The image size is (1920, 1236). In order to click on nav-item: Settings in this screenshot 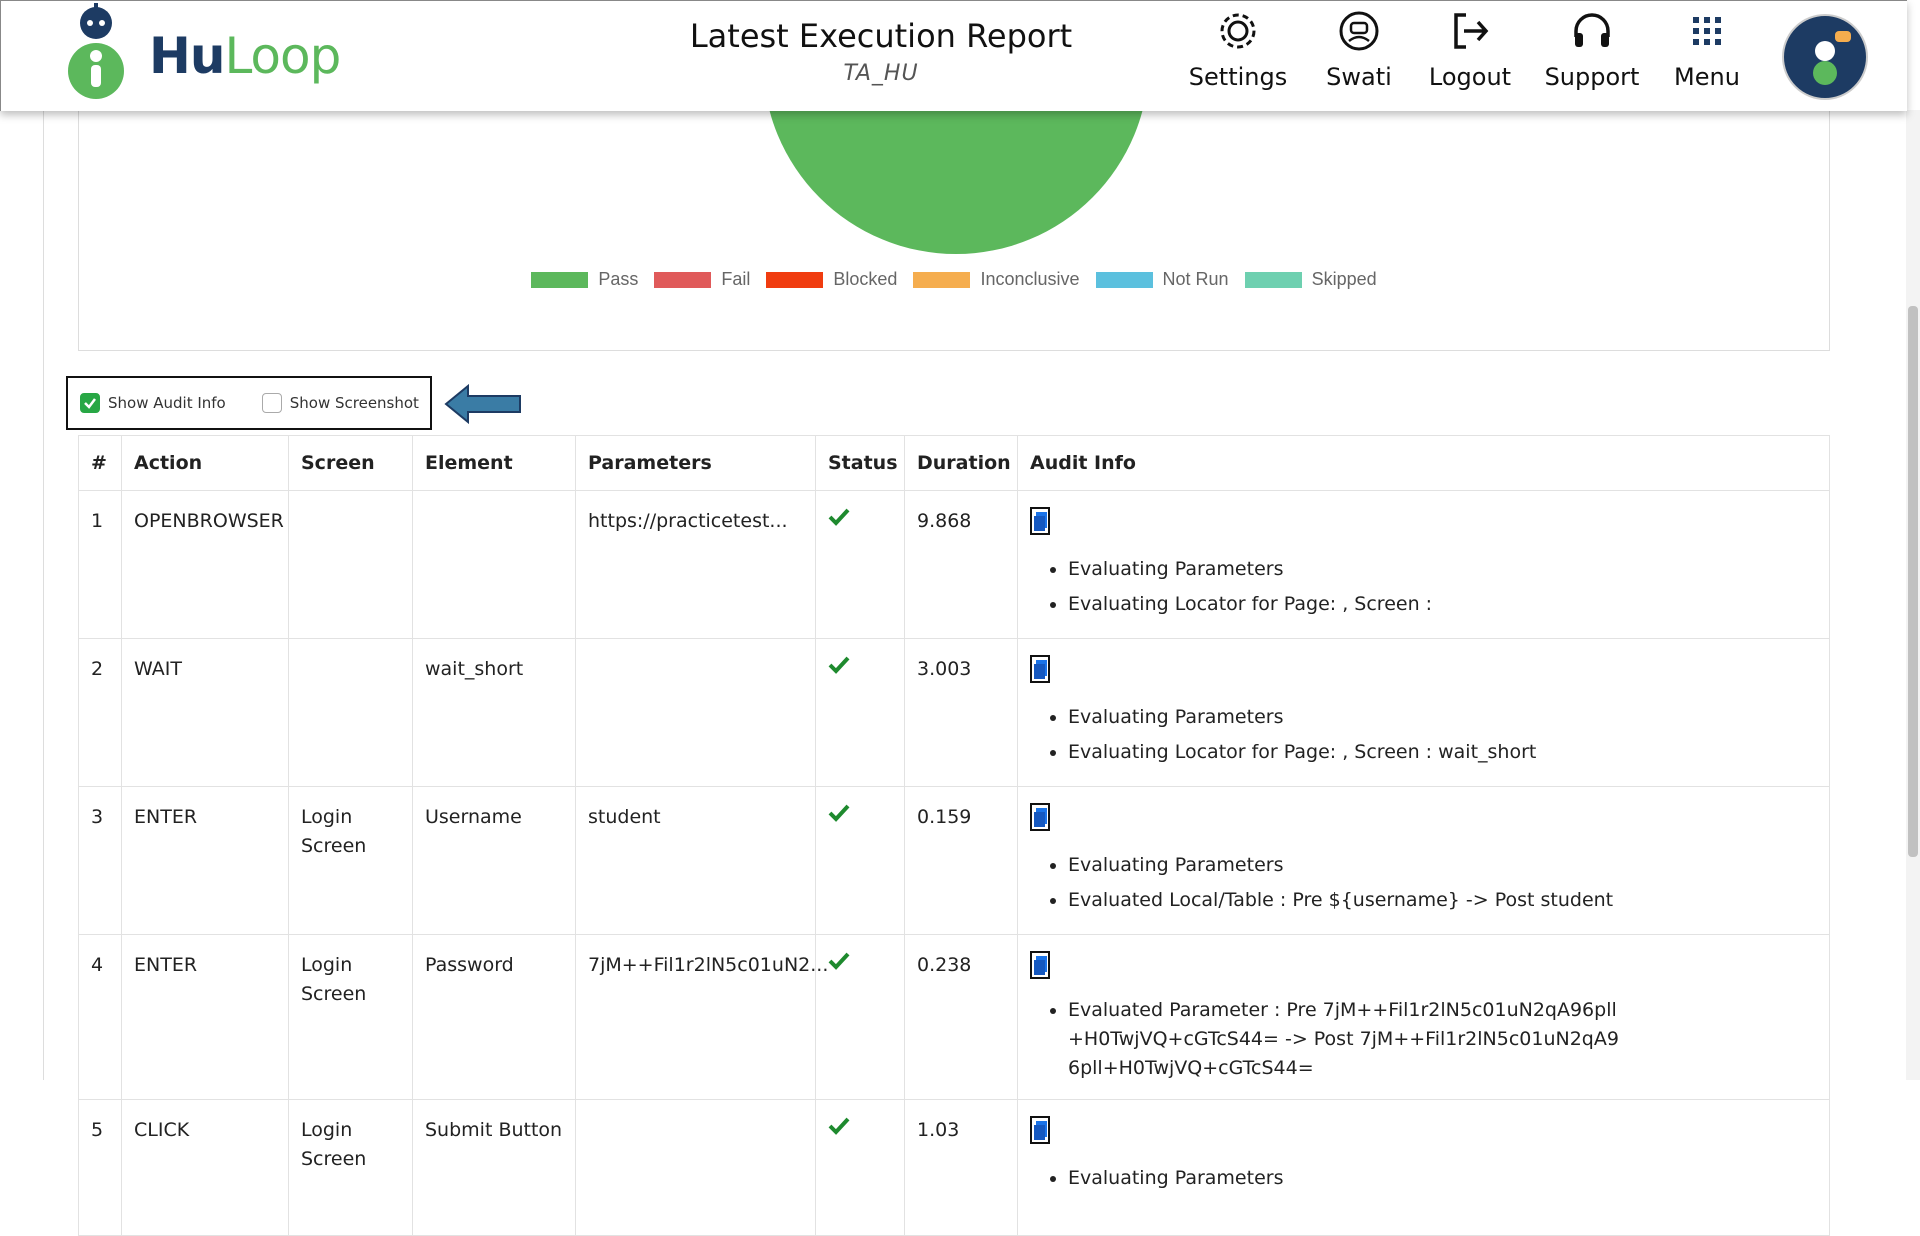, I will do `click(1238, 50)`.